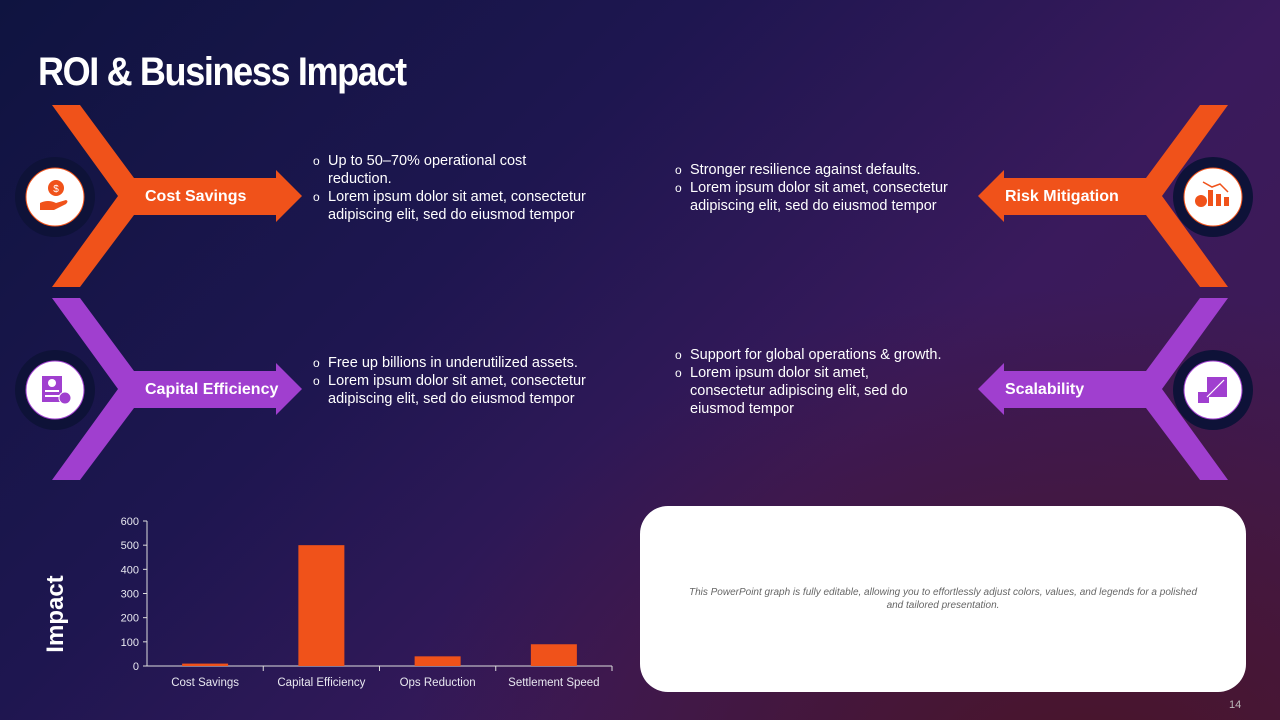 Image resolution: width=1280 pixels, height=720 pixels. What do you see at coordinates (321, 605) in the screenshot?
I see `bar-capital-efficiency` at bounding box center [321, 605].